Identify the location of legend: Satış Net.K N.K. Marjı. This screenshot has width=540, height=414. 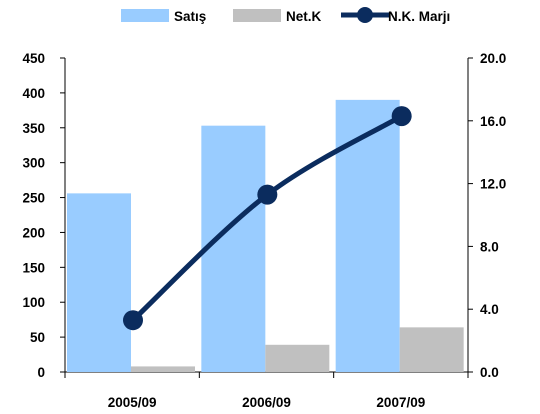
(285, 15).